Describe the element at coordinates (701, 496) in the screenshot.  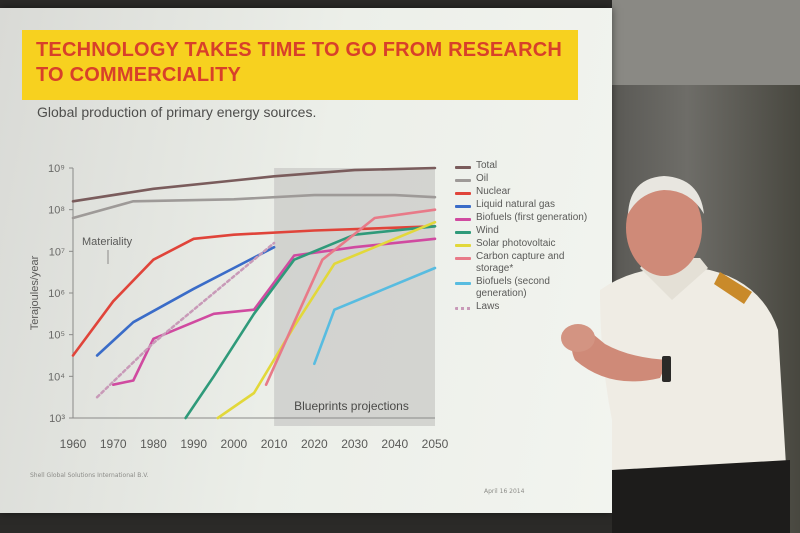
I see `presenter-trousers` at that location.